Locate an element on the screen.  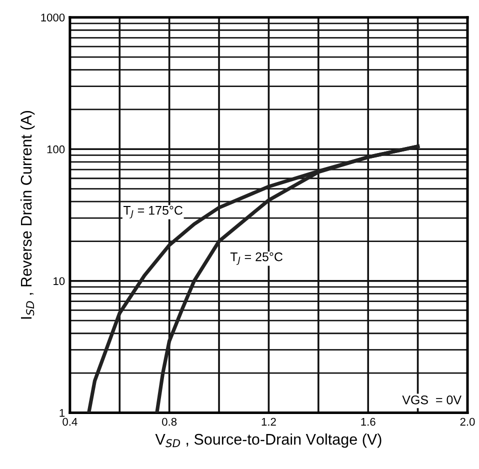
x-tick-label: 2.0 is located at coordinates (467, 422).